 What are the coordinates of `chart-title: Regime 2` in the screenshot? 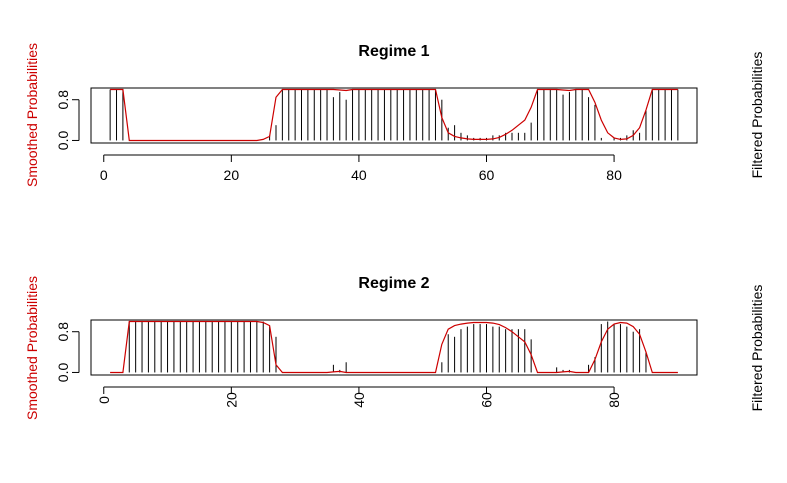 It's located at (393, 283).